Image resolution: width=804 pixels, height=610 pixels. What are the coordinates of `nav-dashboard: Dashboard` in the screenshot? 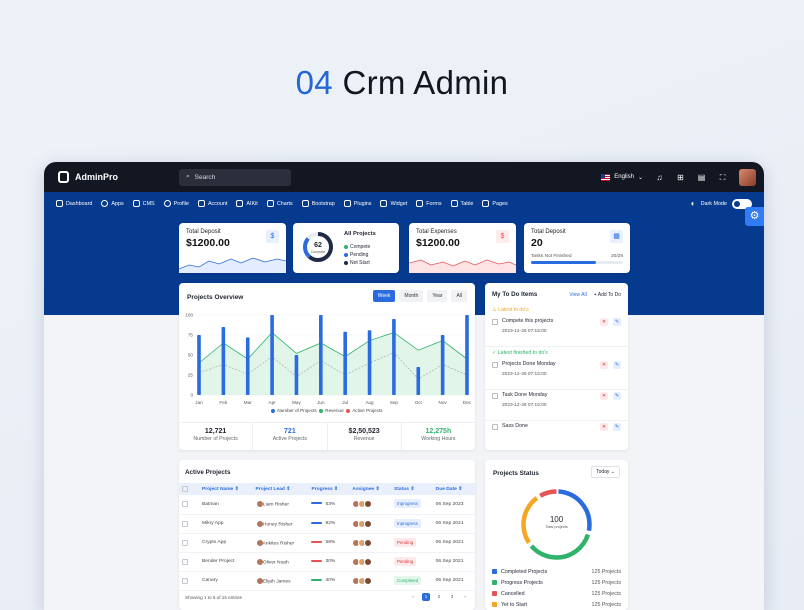 It's located at (74, 203).